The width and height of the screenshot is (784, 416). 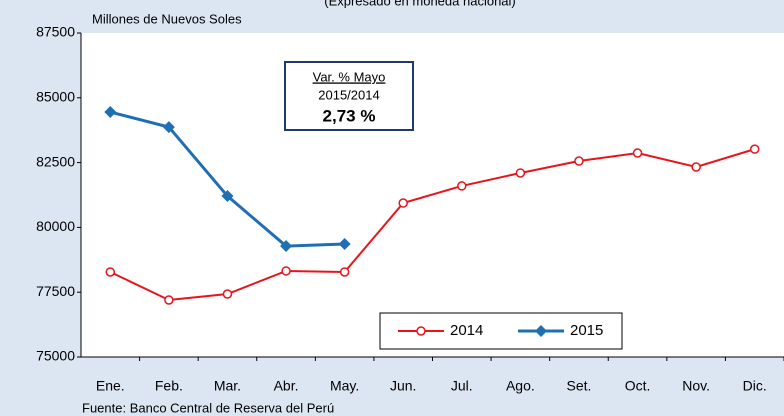 What do you see at coordinates (110, 386) in the screenshot?
I see `x-tick-label: Ene.` at bounding box center [110, 386].